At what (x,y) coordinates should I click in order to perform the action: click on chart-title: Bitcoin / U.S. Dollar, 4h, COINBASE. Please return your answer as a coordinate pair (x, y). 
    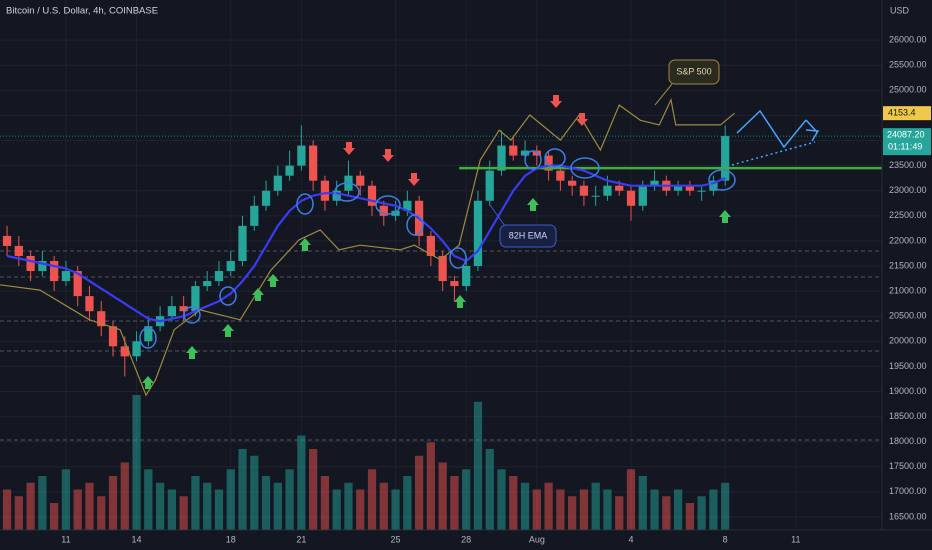
    Looking at the image, I should click on (82, 11).